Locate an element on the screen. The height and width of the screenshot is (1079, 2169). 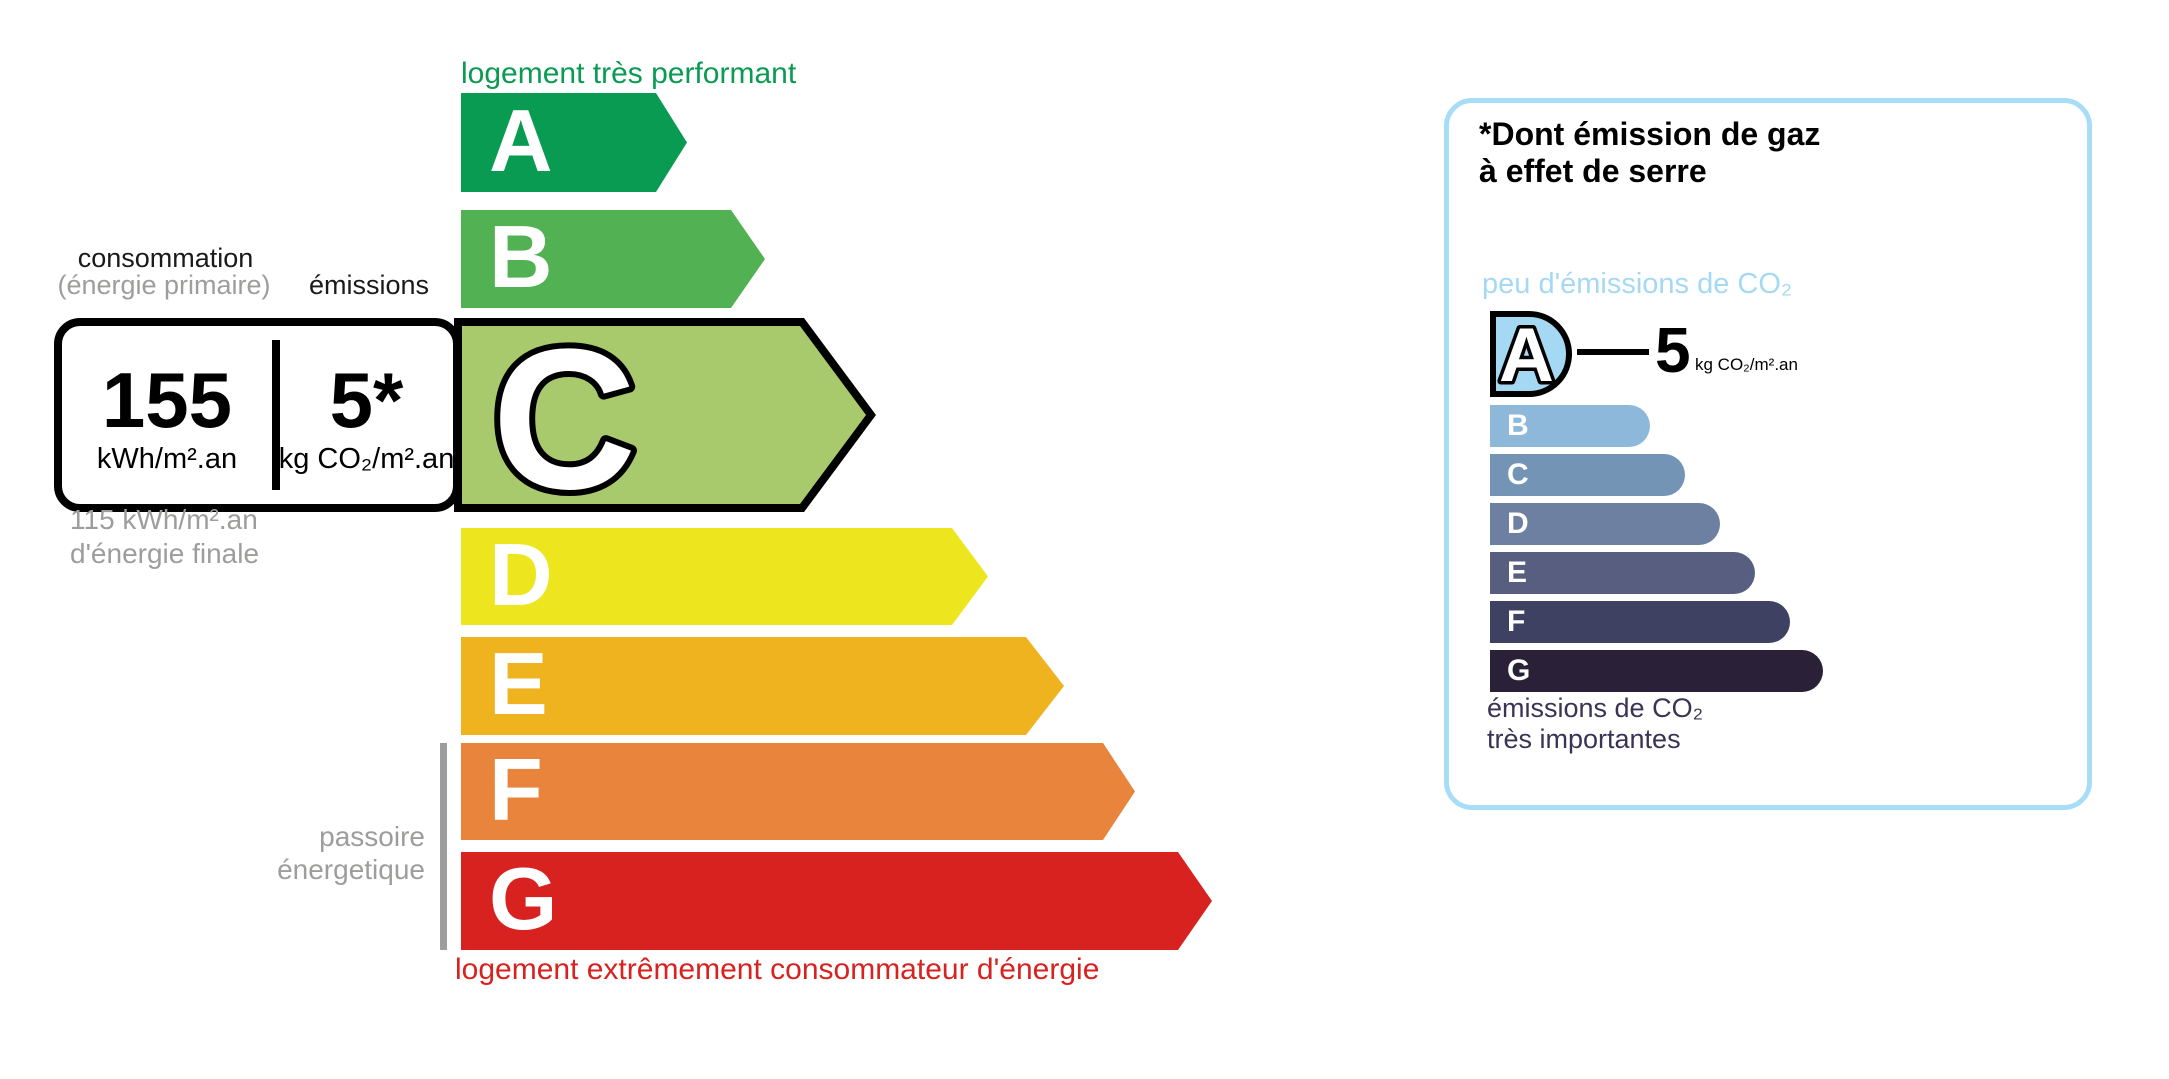
co2-class-badge-a: A is located at coordinates (1531, 354).